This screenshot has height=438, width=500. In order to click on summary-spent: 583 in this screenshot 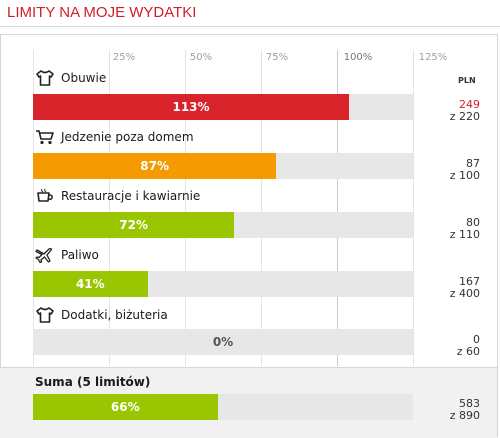, I will do `click(469, 403)`.